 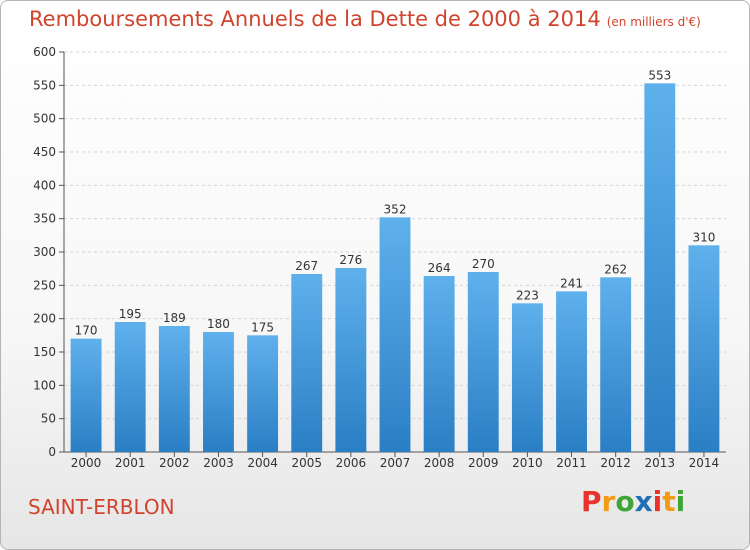 I want to click on x-tick-label-2013: 2013, so click(x=660, y=463).